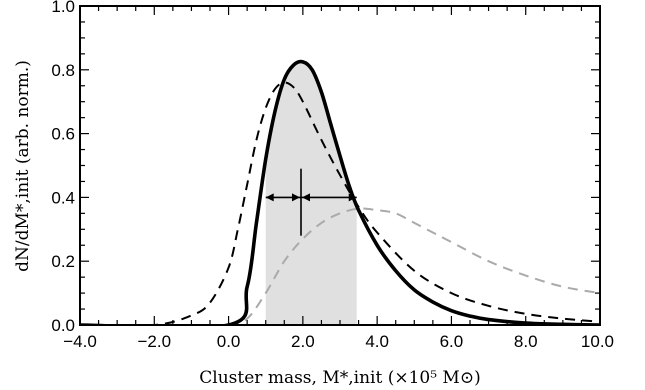  Describe the element at coordinates (306, 197) in the screenshot. I see `arrow-head-right-inner` at that location.